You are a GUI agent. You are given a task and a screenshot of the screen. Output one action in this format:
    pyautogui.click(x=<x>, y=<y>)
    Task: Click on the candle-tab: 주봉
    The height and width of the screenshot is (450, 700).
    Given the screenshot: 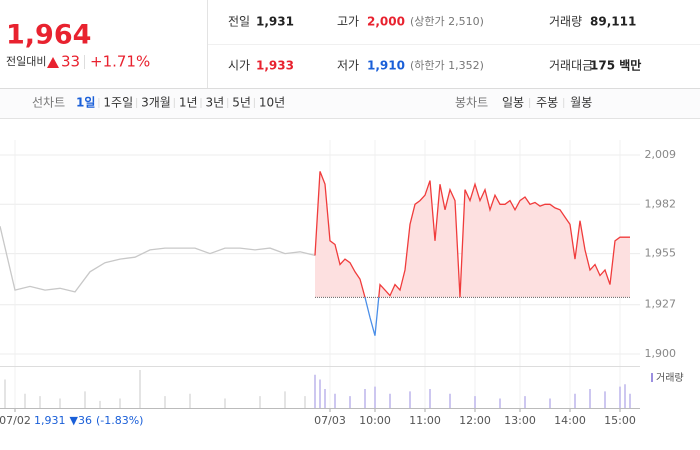 What is the action you would take?
    pyautogui.click(x=547, y=103)
    